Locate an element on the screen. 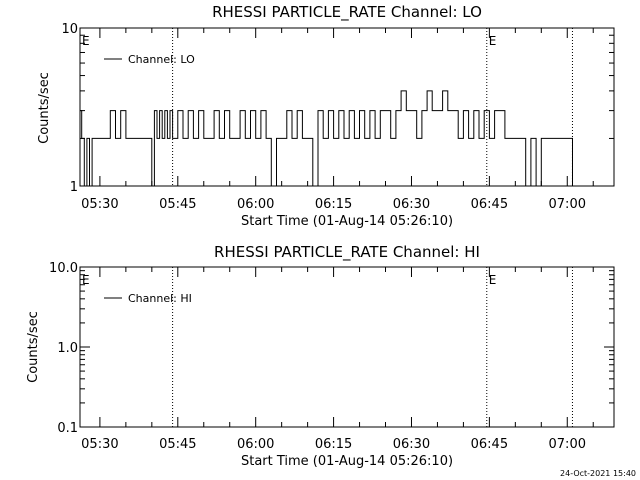  chart-title: RHESSI PARTICLE_RATE Channel: LO is located at coordinates (347, 12).